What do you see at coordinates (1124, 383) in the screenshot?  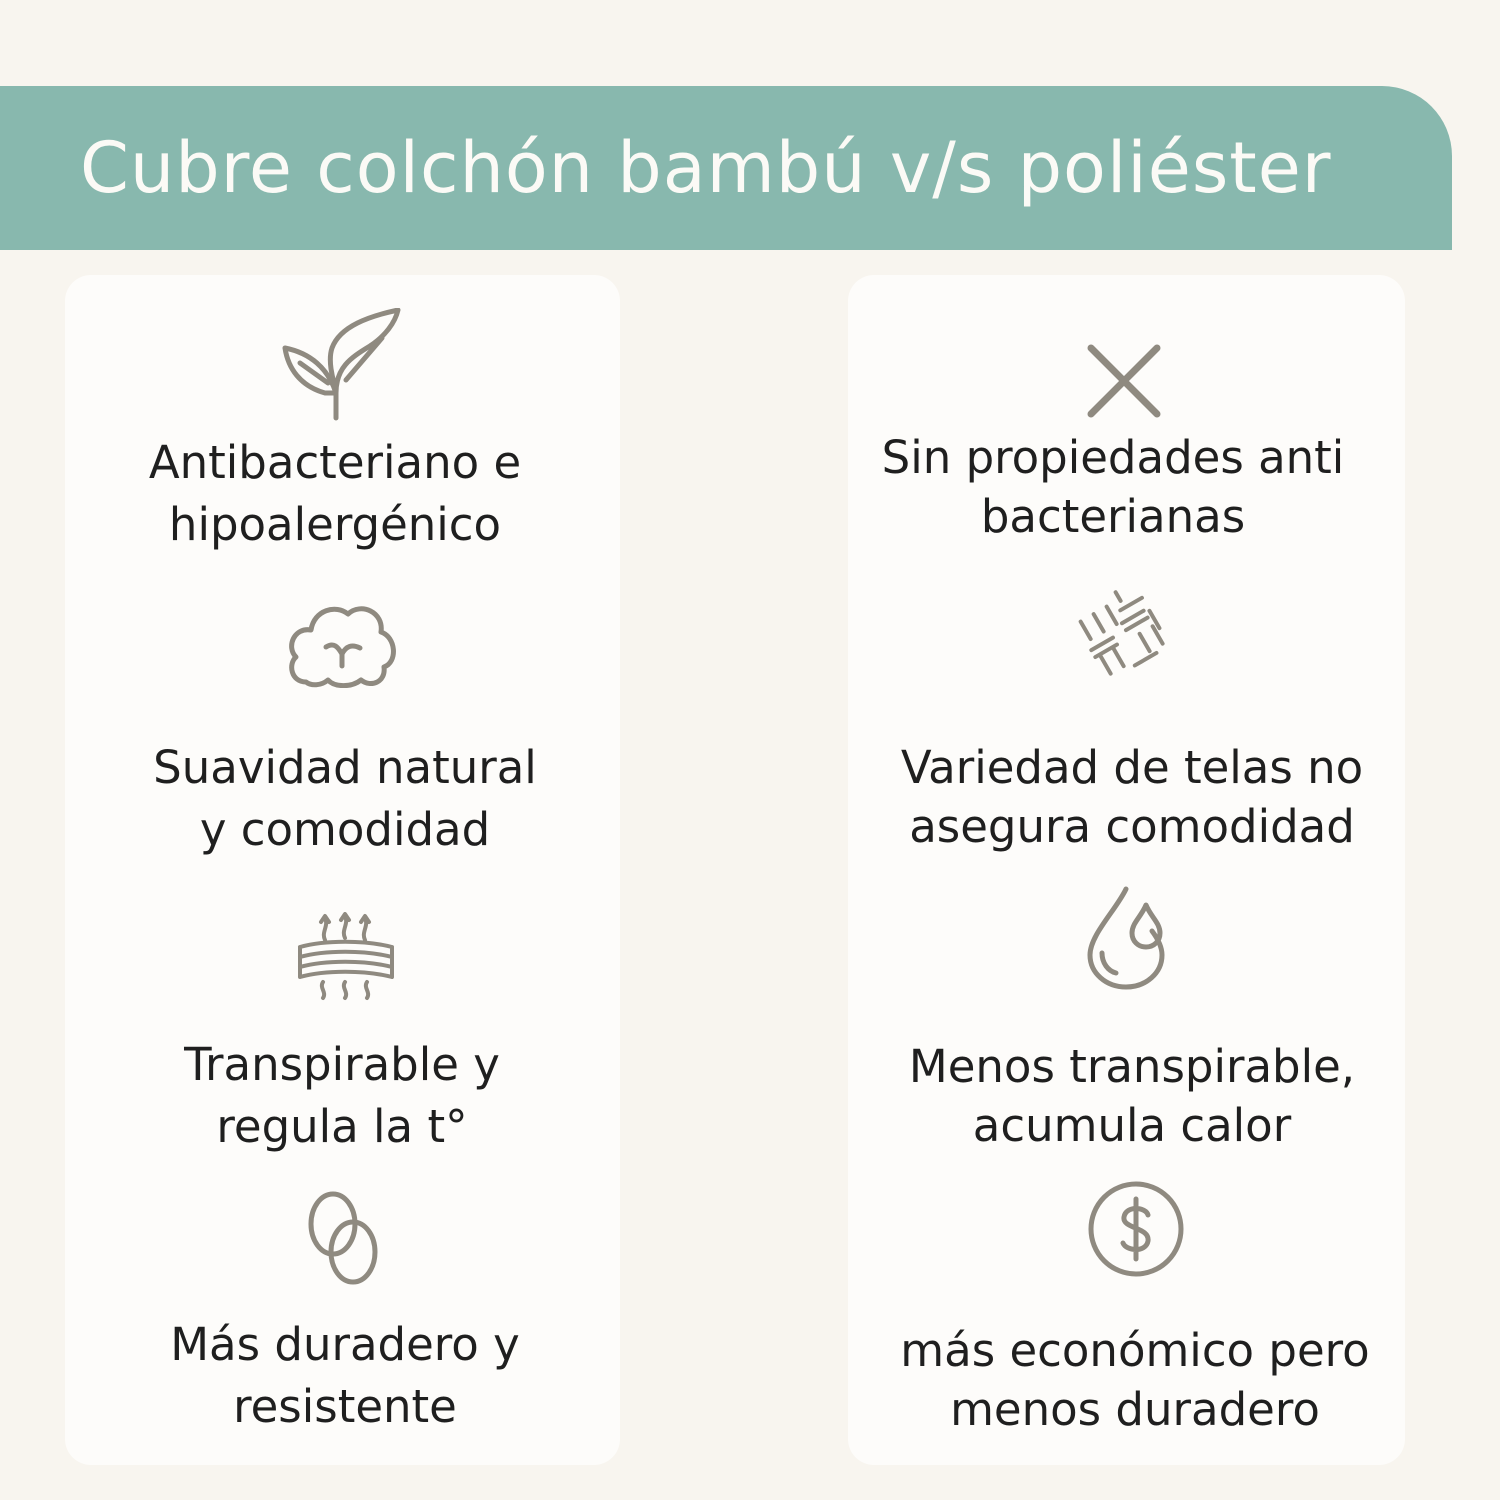 I see `x-icon` at bounding box center [1124, 383].